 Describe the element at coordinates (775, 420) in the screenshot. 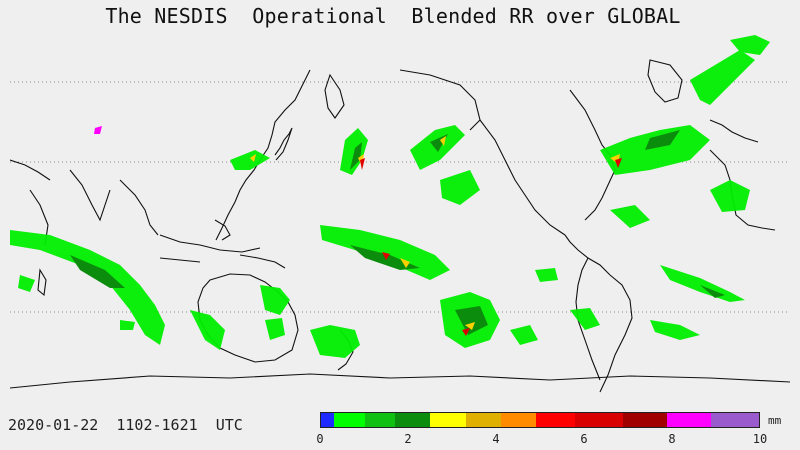

I see `colorbar-unit: mm` at that location.